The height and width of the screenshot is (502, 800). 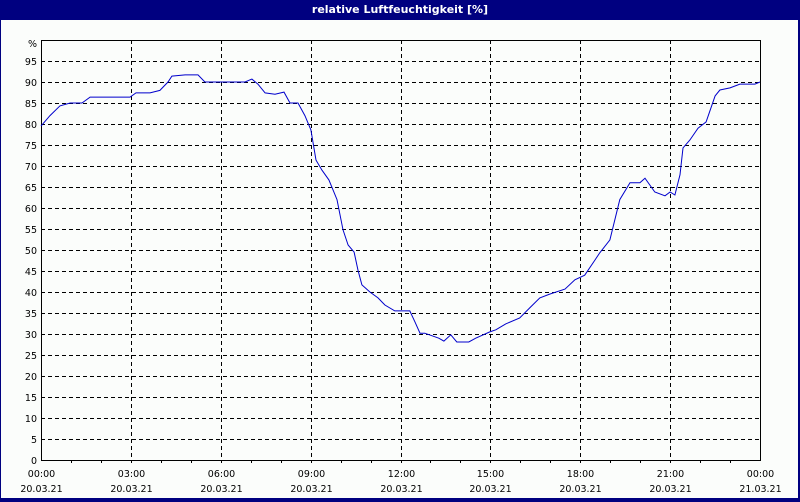 I want to click on y-tick-label: 20, so click(x=31, y=377).